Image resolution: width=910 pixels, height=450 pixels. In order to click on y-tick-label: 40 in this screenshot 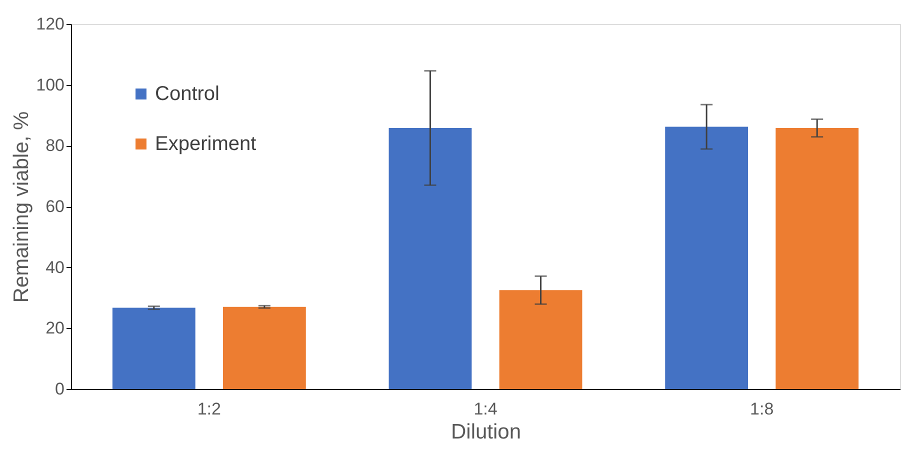, I will do `click(55, 267)`.